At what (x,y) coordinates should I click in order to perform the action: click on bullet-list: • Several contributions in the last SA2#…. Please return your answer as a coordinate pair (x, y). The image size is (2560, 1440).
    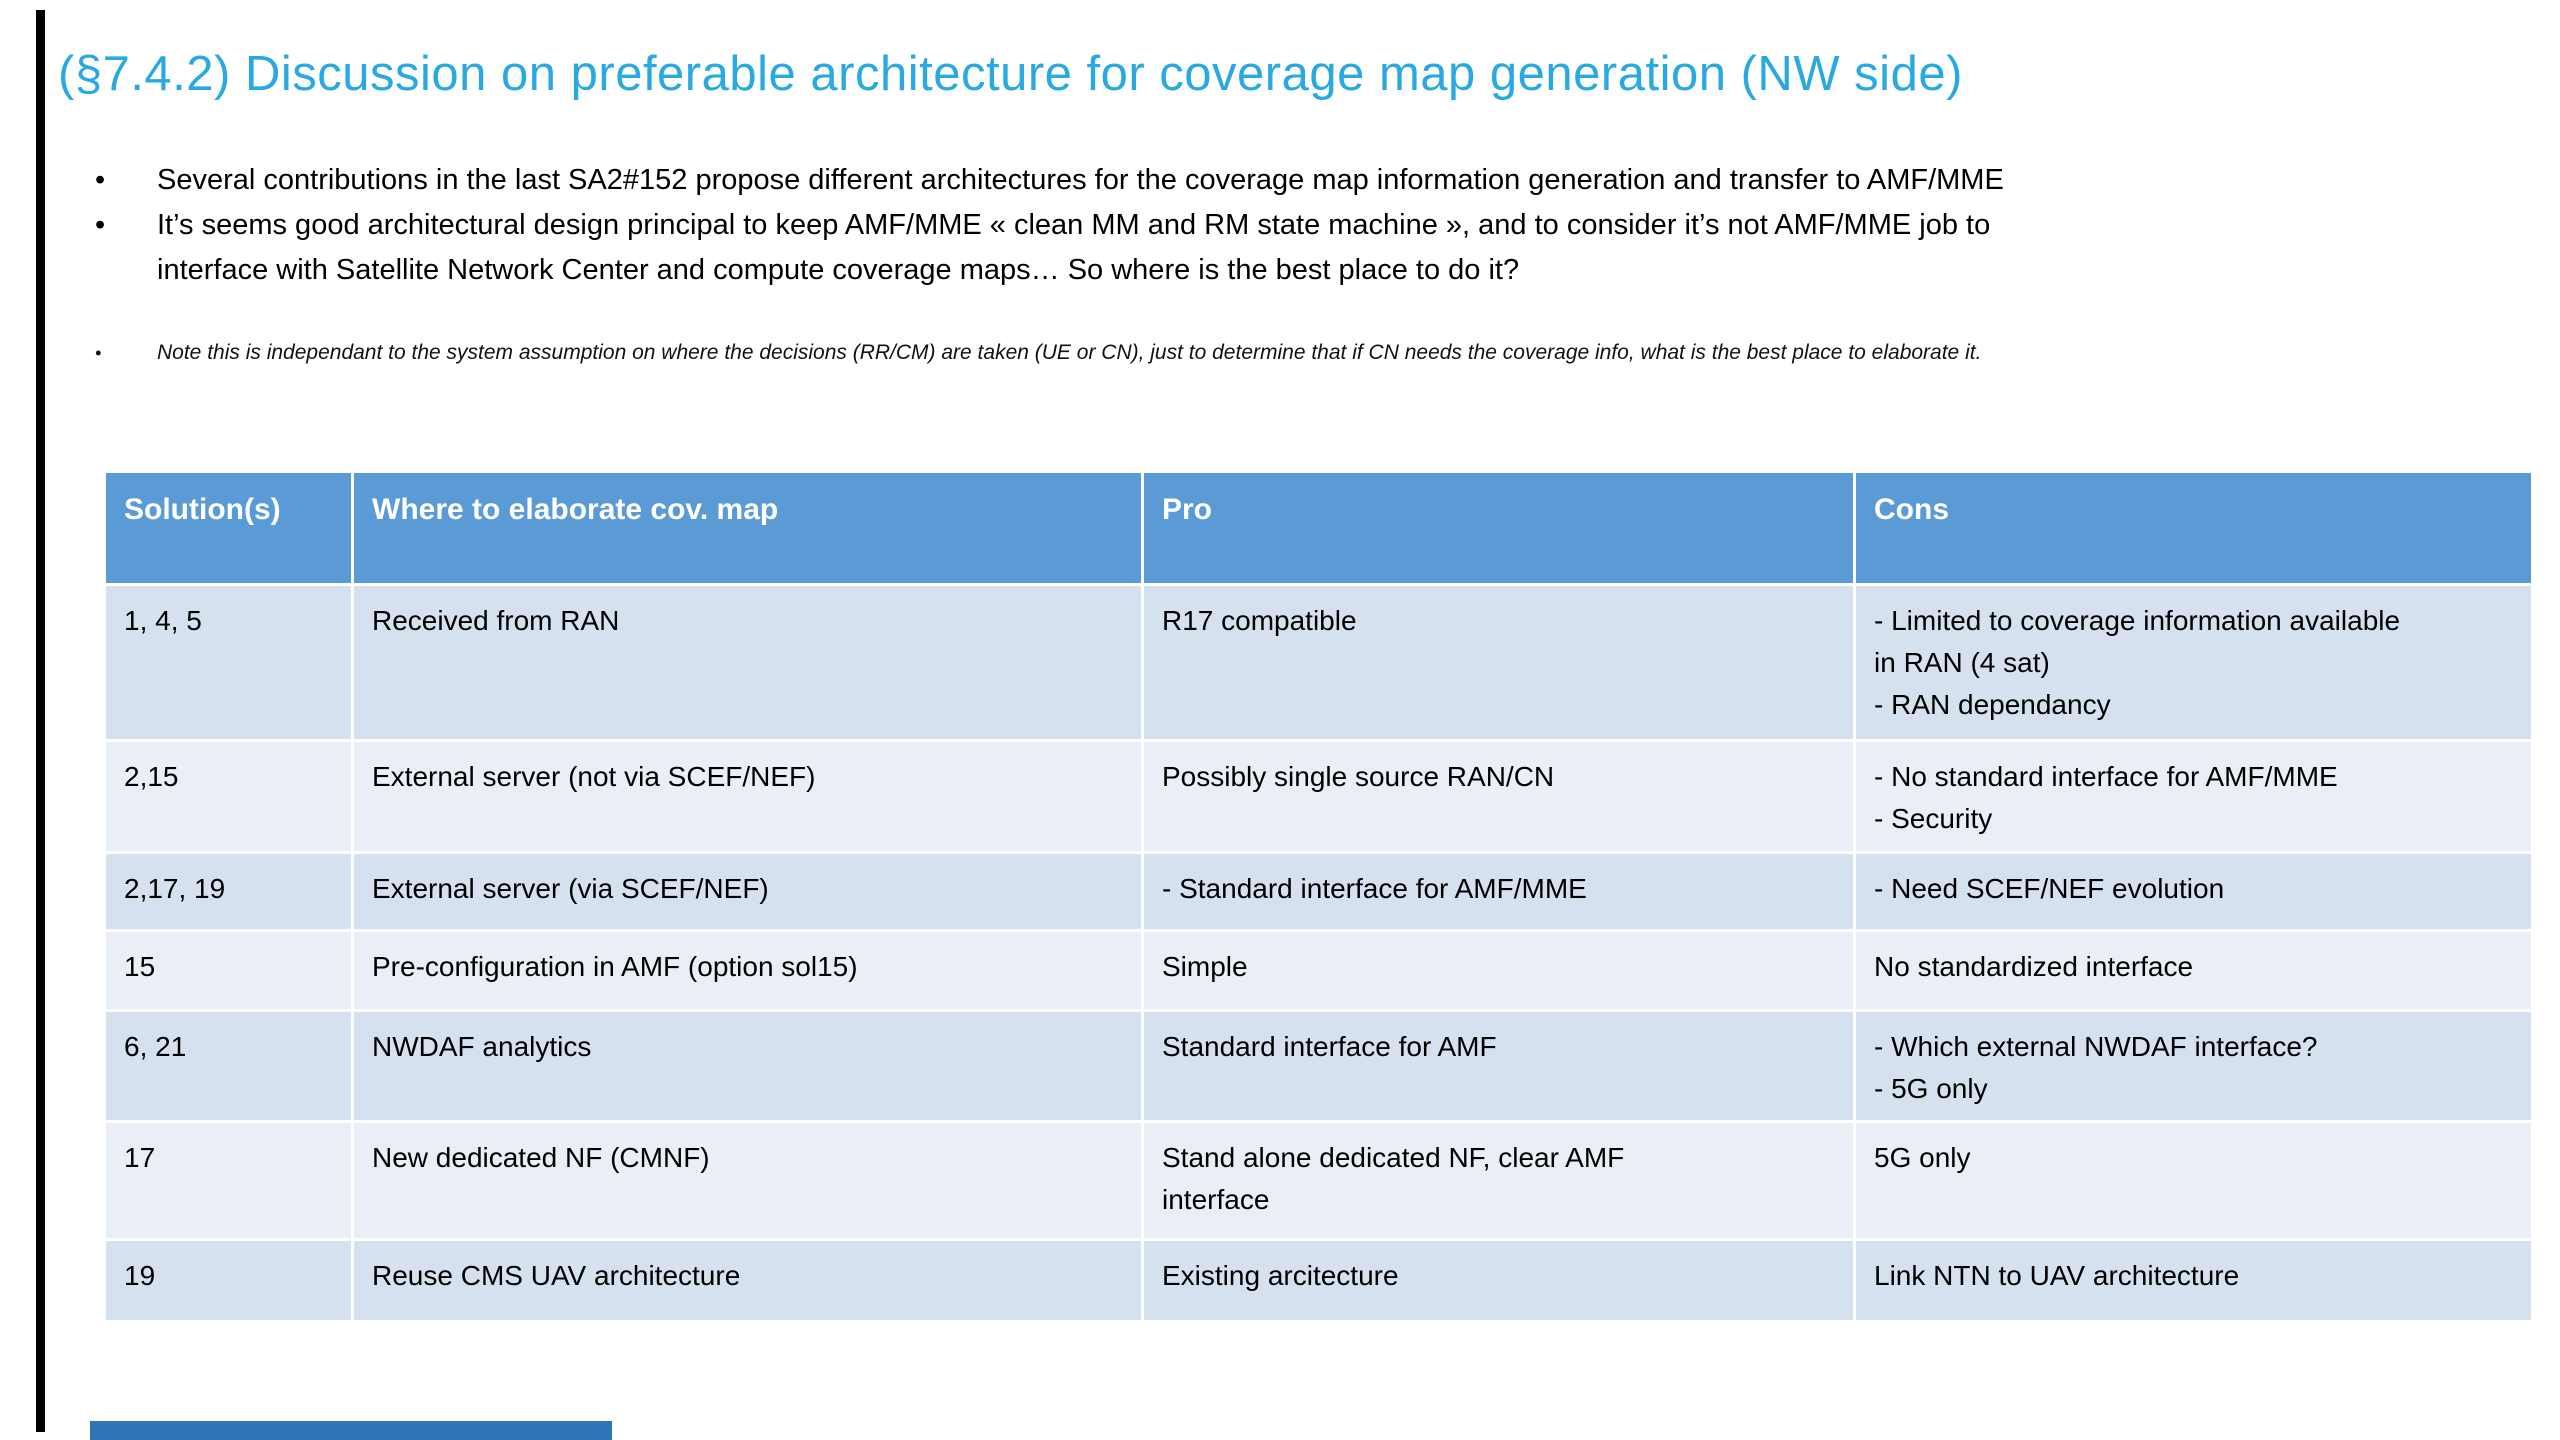
    Looking at the image, I should click on (1280, 225).